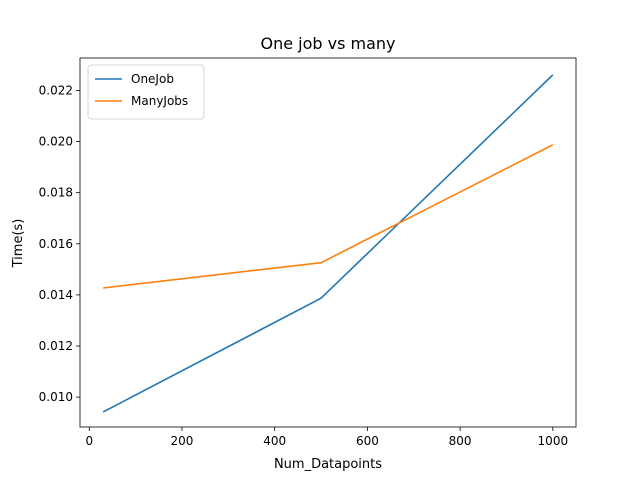  I want to click on x-tick-label: 0, so click(89, 441).